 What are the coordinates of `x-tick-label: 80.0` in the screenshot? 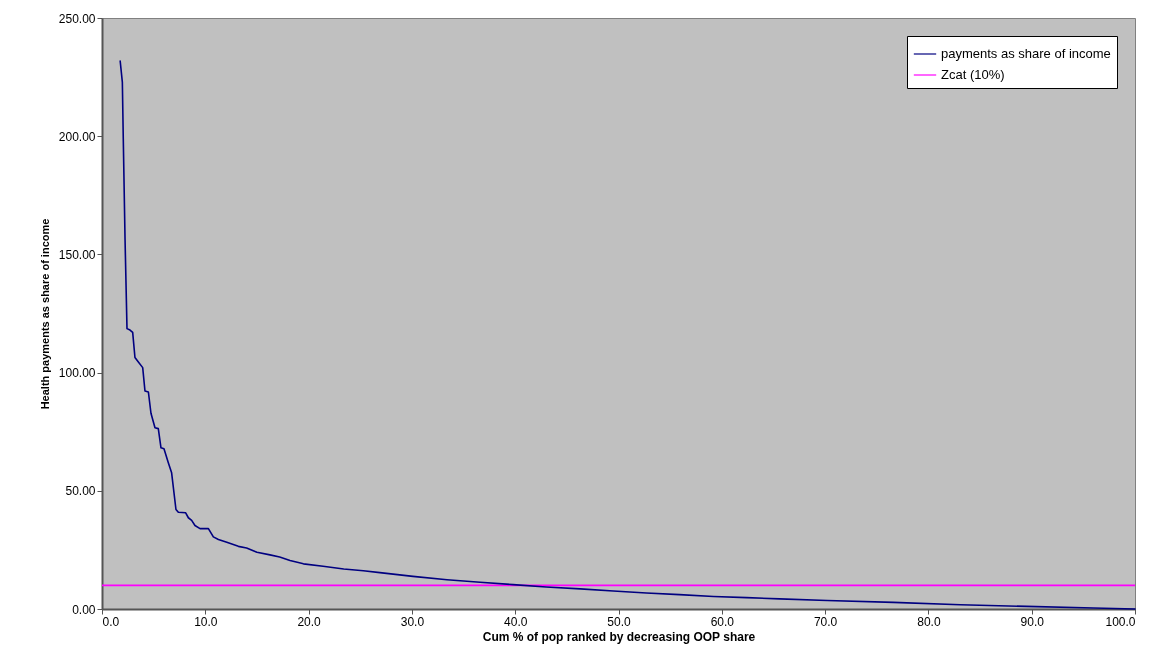 It's located at (929, 621).